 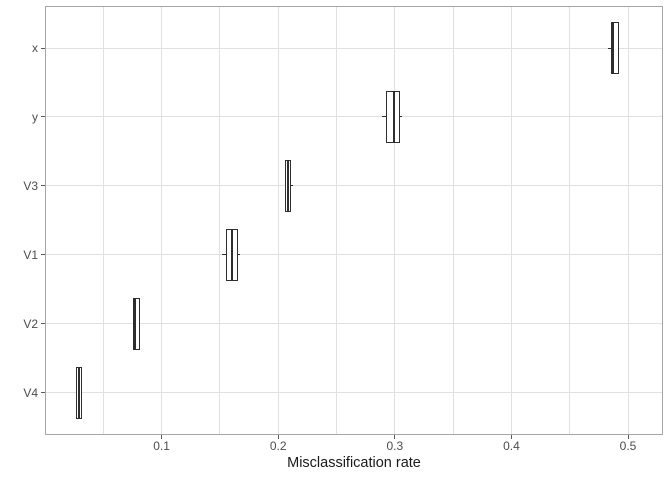 What do you see at coordinates (30, 185) in the screenshot?
I see `y-axis-tick-label: V3` at bounding box center [30, 185].